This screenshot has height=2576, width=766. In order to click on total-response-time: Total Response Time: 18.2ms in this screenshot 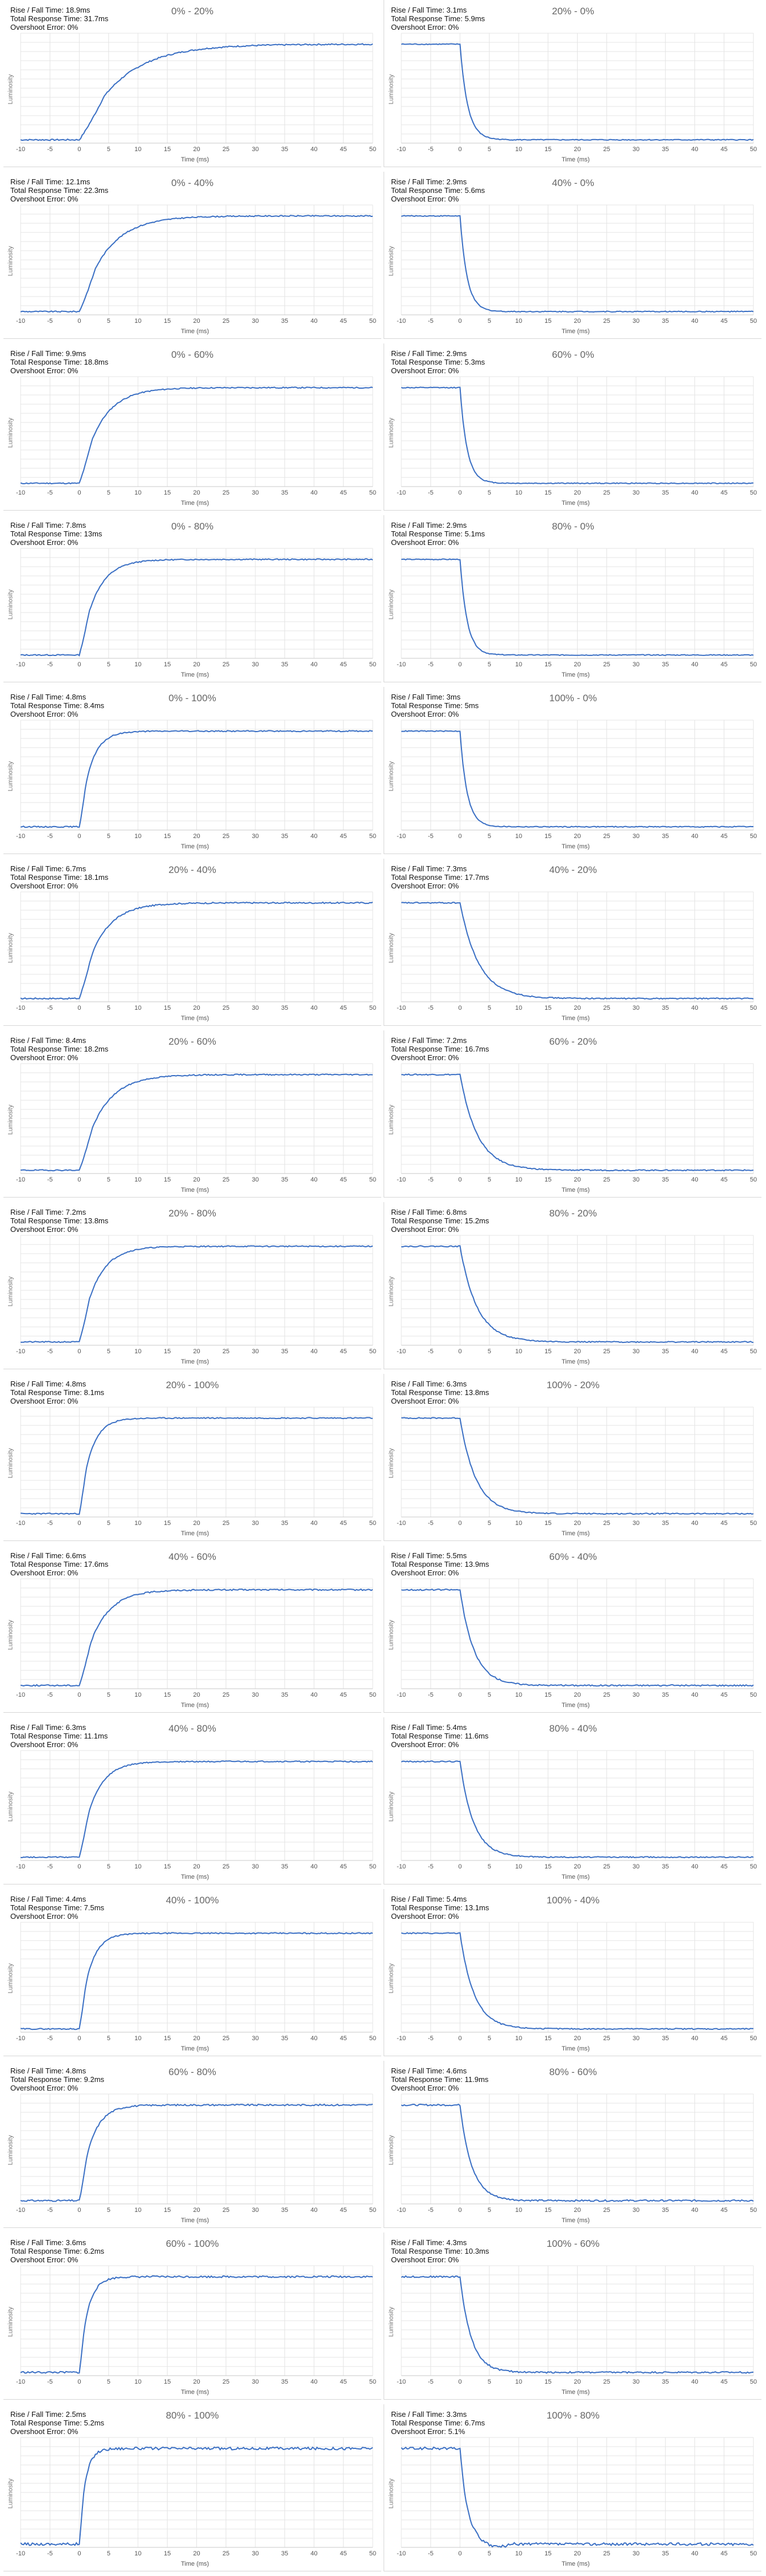, I will do `click(60, 1049)`.